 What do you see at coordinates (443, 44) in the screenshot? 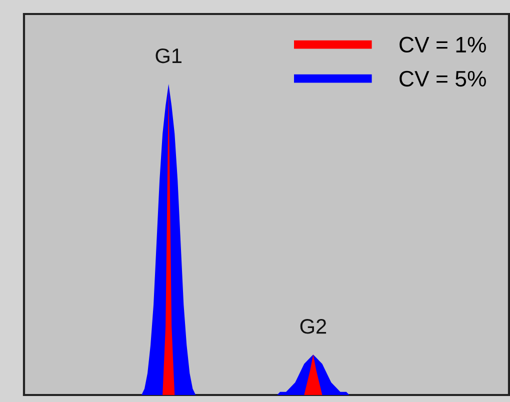
I see `legend-label: CV = 1%` at bounding box center [443, 44].